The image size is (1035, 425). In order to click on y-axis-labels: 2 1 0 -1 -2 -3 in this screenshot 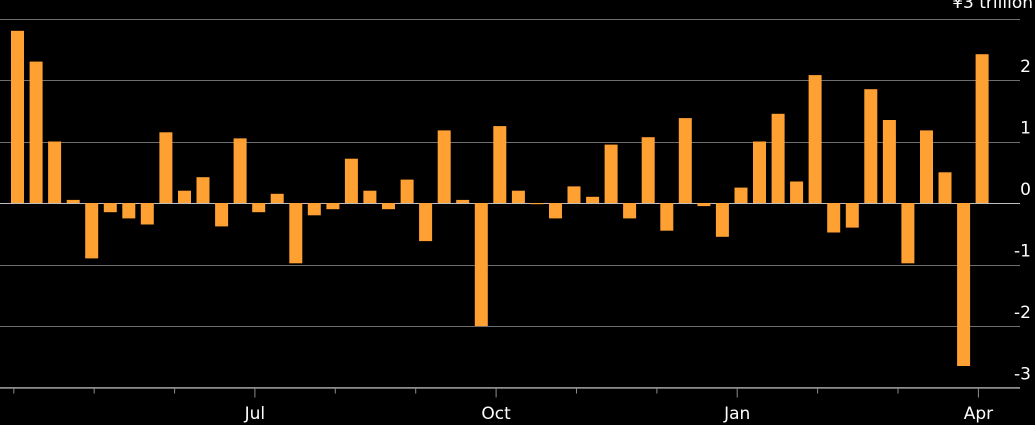, I will do `click(1022, 221)`.